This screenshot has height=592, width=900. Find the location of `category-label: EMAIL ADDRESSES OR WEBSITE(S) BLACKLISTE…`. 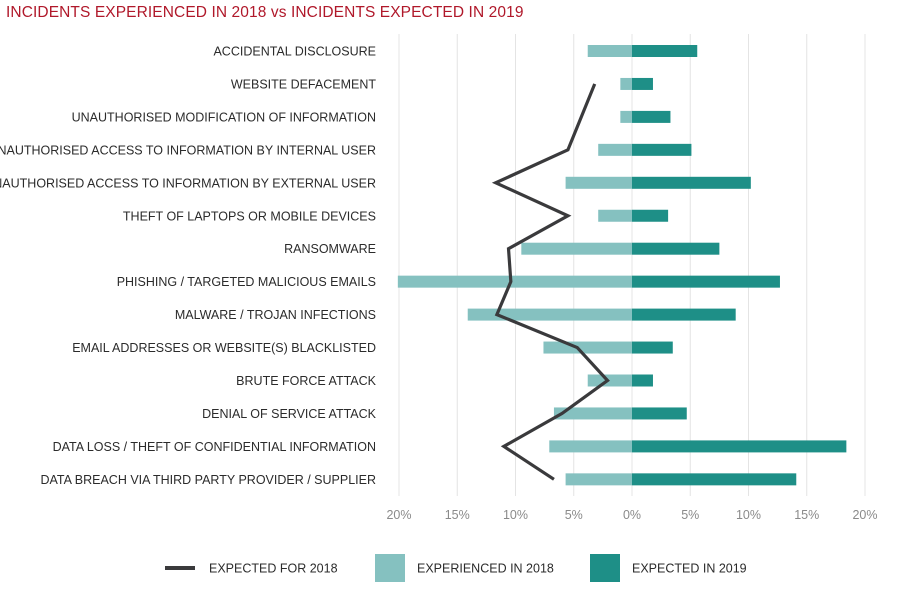

category-label: EMAIL ADDRESSES OR WEBSITE(S) BLACKLISTE… is located at coordinates (224, 348).